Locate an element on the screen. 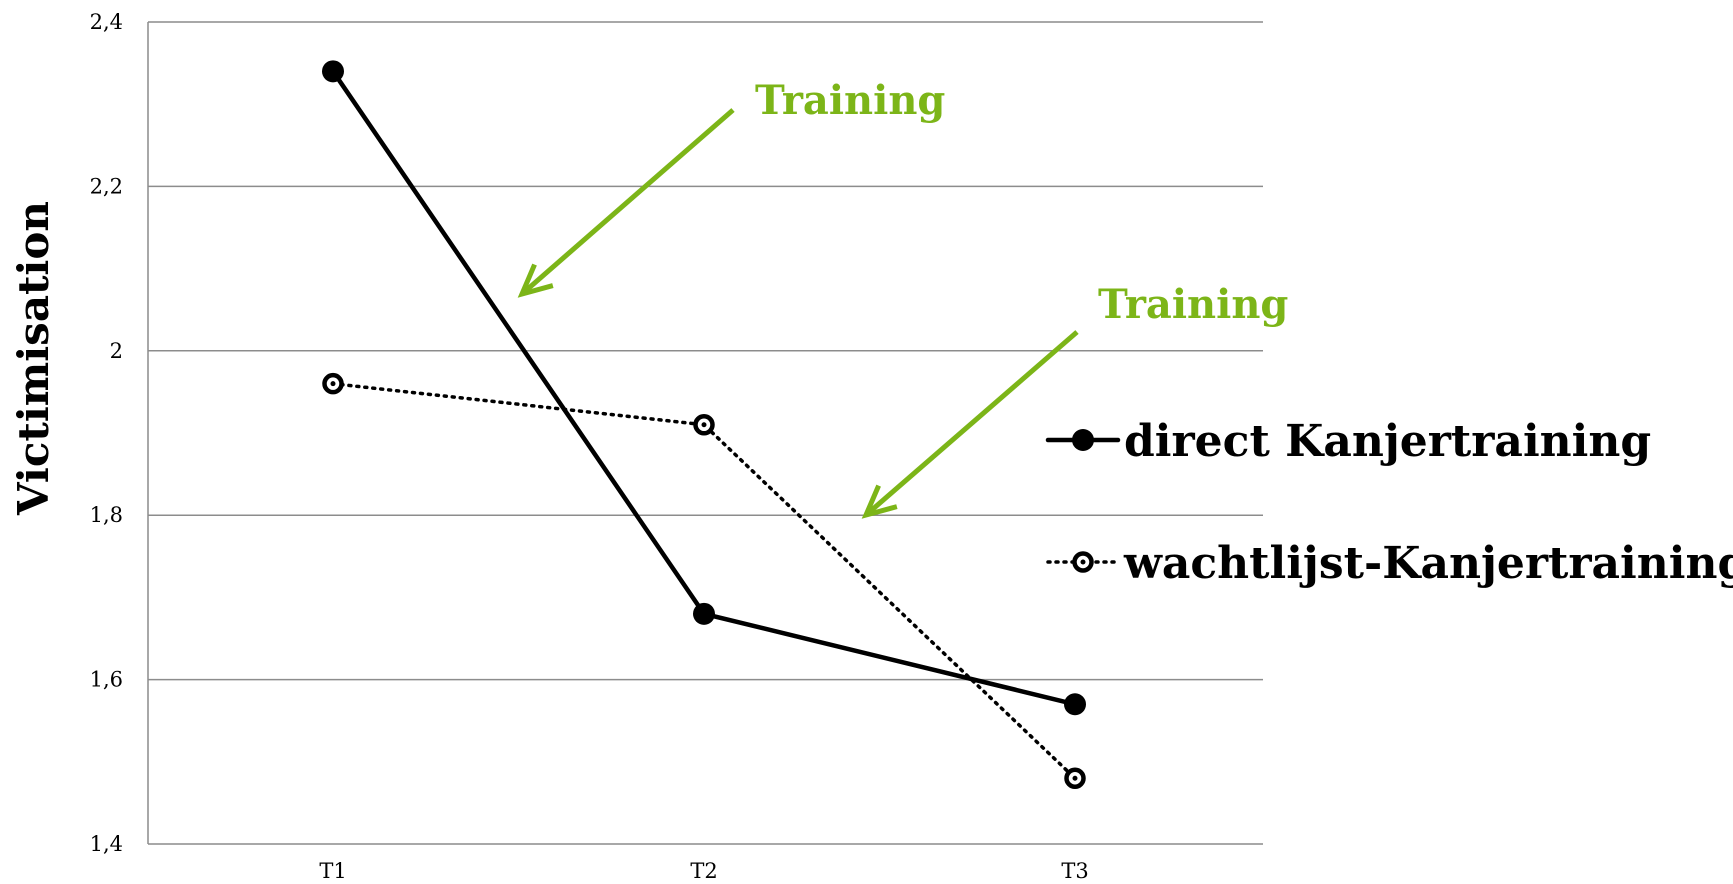 The height and width of the screenshot is (884, 1733). y-axis-label: Victimisation is located at coordinates (33, 358).